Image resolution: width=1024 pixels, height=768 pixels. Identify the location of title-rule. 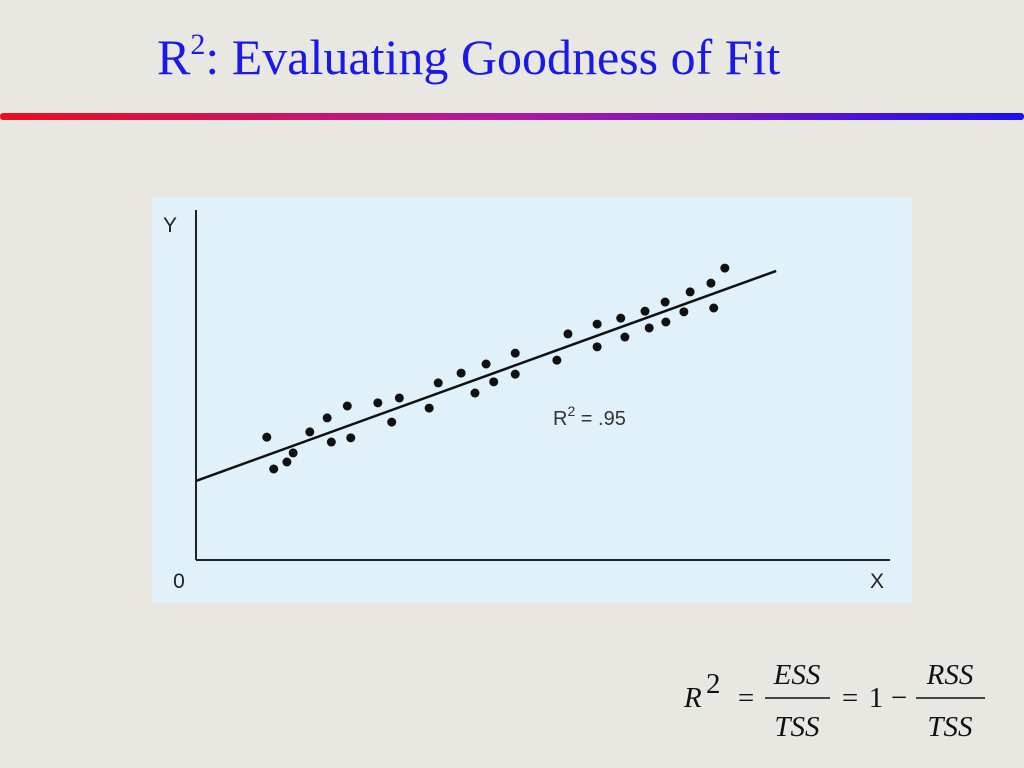
(512, 116).